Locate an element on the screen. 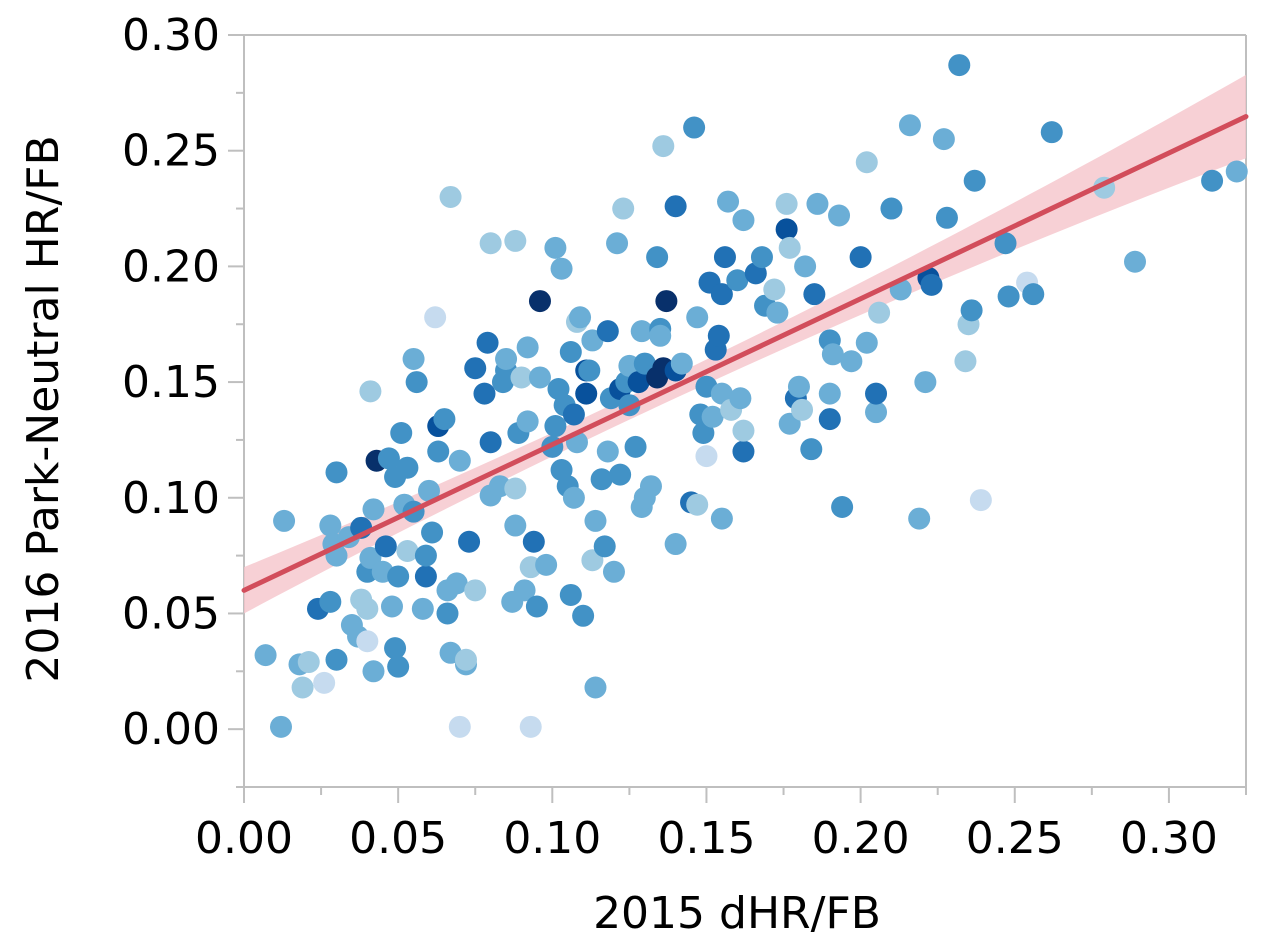 This screenshot has width=1278, height=943. x-tick-label: 0.10 is located at coordinates (552, 838).